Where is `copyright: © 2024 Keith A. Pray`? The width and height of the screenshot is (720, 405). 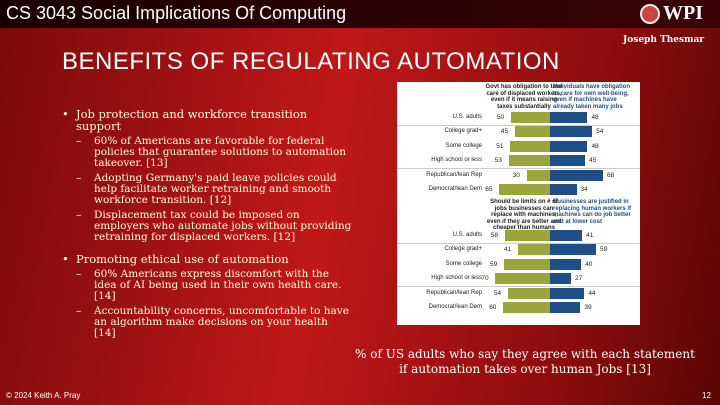
copyright: © 2024 Keith A. Pray is located at coordinates (43, 395).